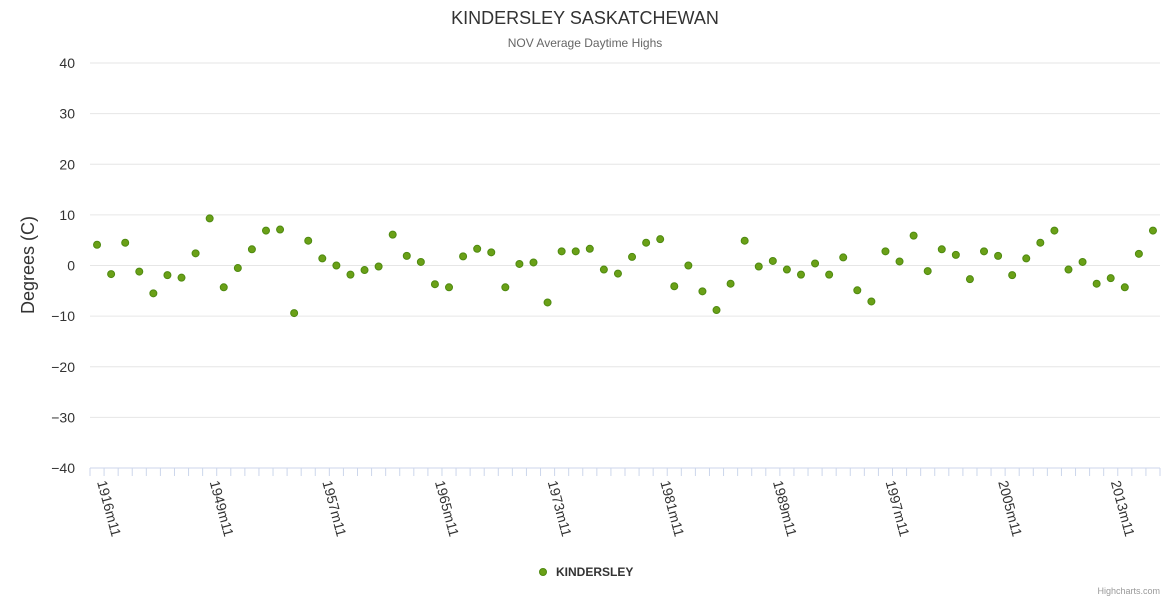  I want to click on y-axis-label: Degrees (C), so click(28, 265).